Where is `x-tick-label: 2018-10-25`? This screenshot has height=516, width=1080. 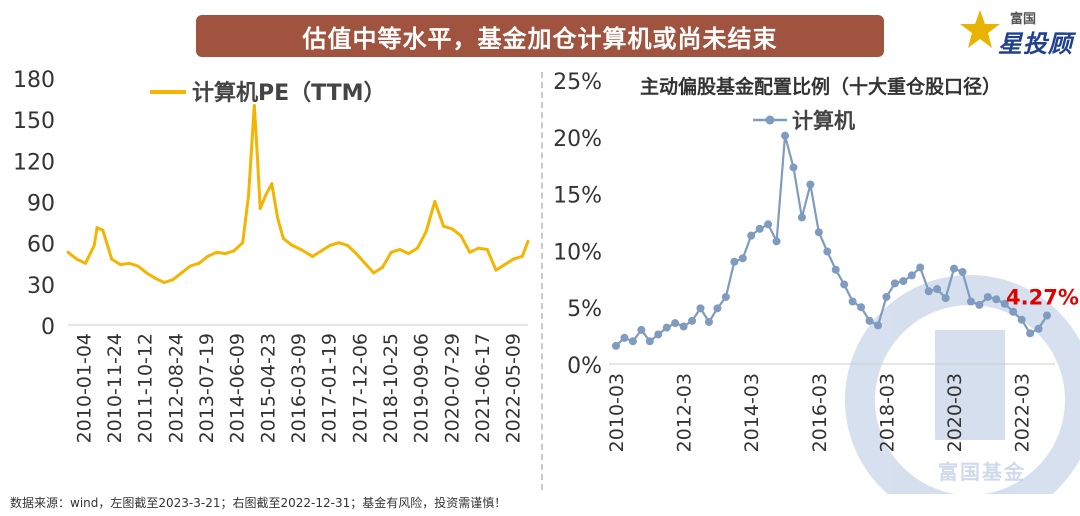 x-tick-label: 2018-10-25 is located at coordinates (391, 388).